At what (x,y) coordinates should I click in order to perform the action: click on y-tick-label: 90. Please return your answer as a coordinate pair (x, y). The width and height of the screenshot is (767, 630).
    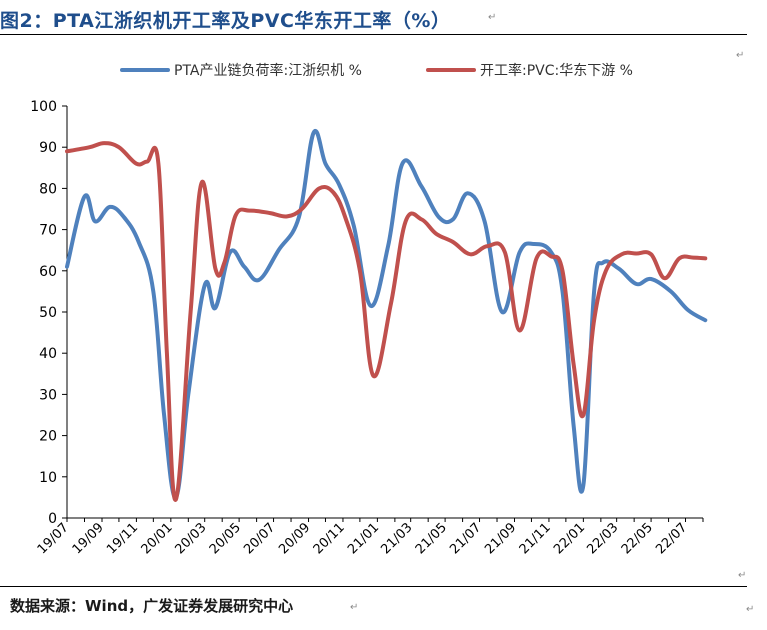
    Looking at the image, I should click on (48, 148).